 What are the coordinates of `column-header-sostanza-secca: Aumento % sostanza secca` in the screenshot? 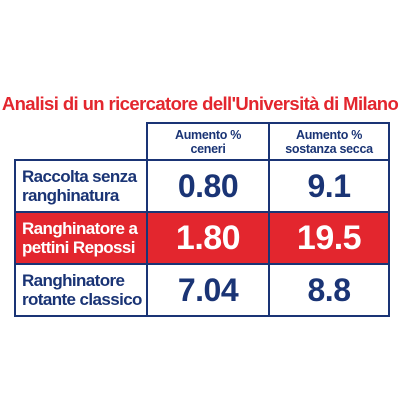 It's located at (329, 141).